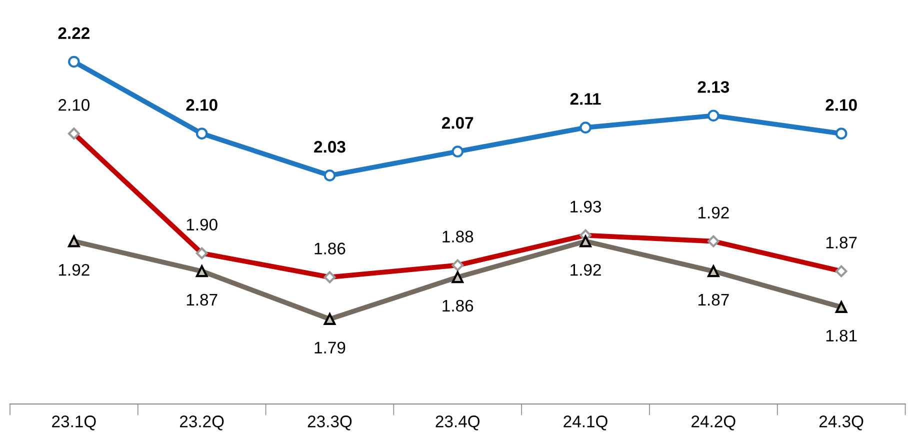  Describe the element at coordinates (330, 348) in the screenshot. I see `data-label: 1.79` at that location.